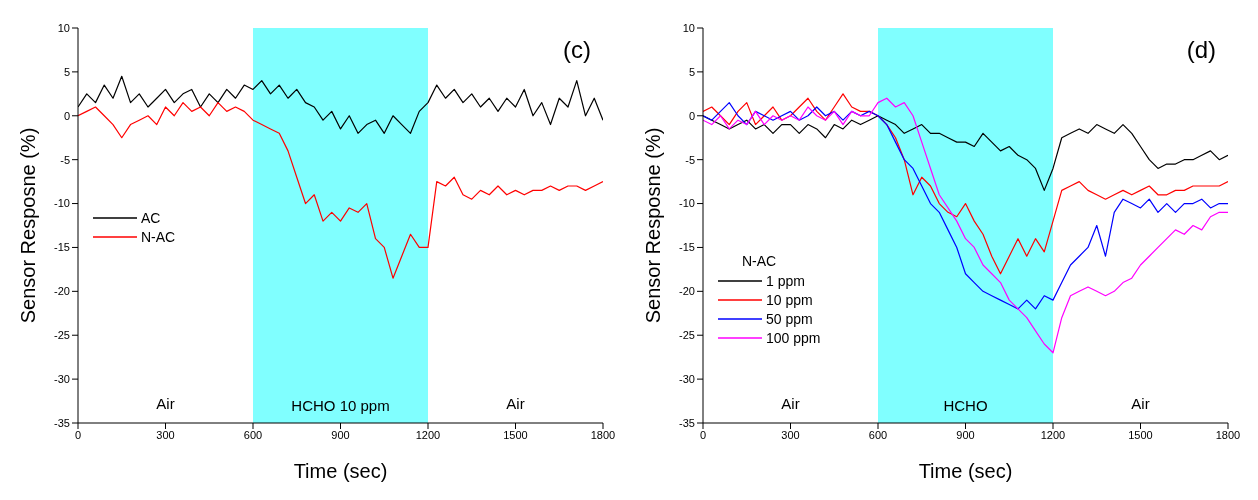 This screenshot has width=1258, height=500. Describe the element at coordinates (793, 337) in the screenshot. I see `legend-label: 100 ppm` at that location.